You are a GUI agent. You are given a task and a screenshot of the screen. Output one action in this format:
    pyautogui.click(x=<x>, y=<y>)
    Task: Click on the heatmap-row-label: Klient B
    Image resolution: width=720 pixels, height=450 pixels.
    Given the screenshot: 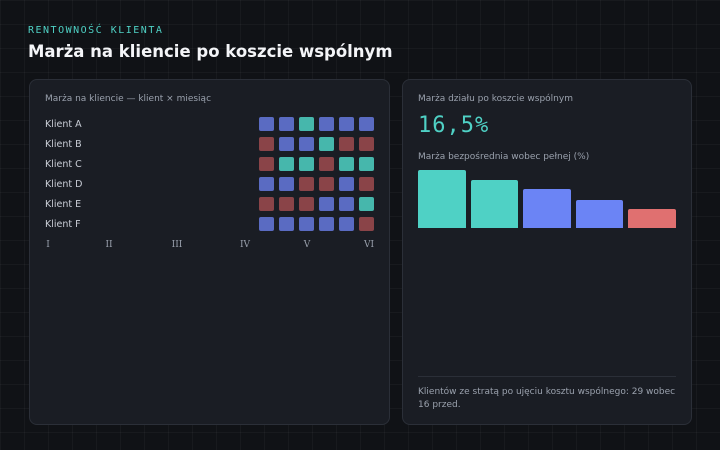 What is the action you would take?
    pyautogui.click(x=63, y=144)
    